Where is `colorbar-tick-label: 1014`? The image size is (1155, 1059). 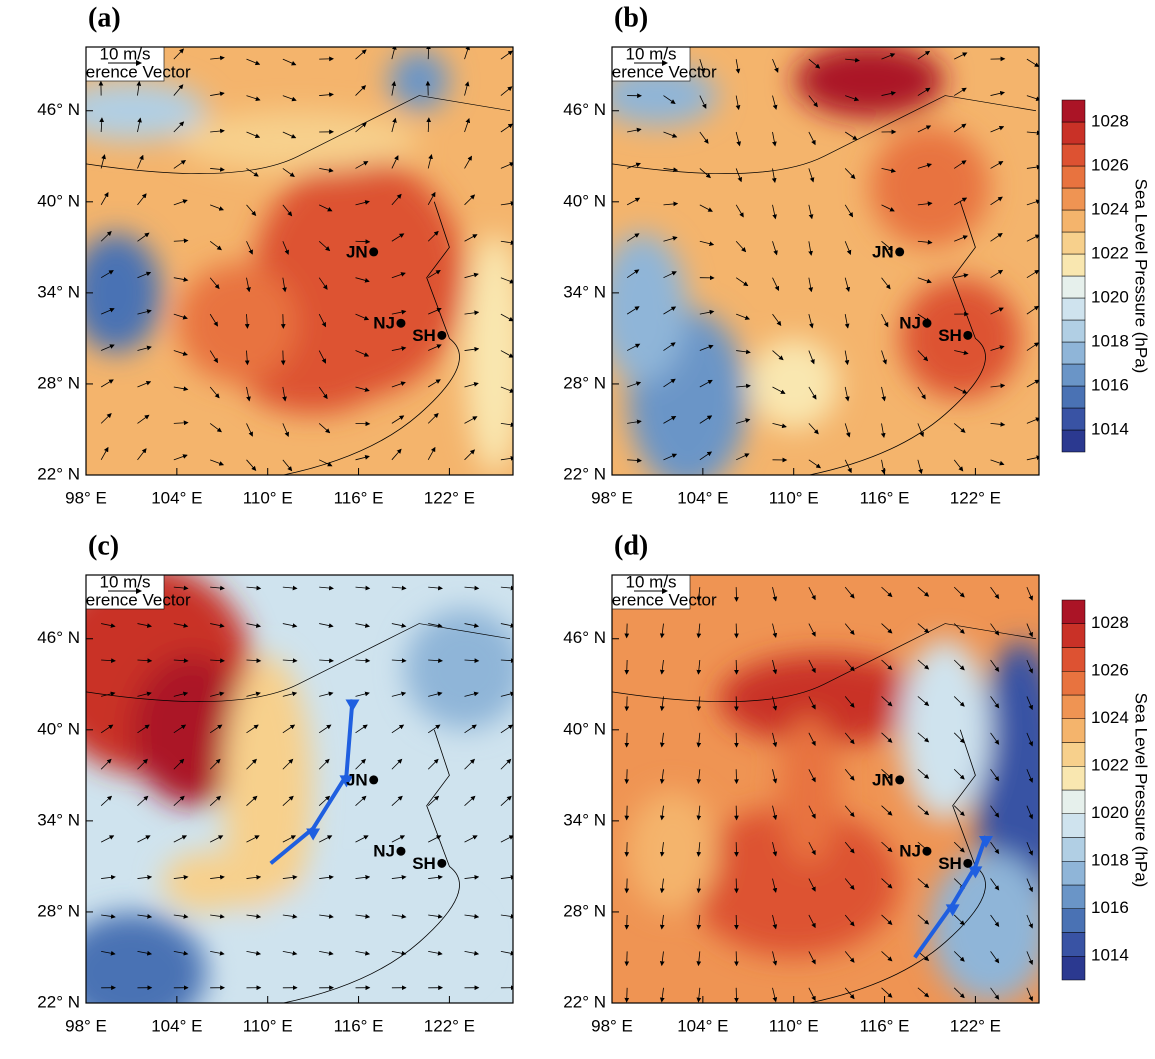
colorbar-tick-label: 1014 is located at coordinates (1110, 955).